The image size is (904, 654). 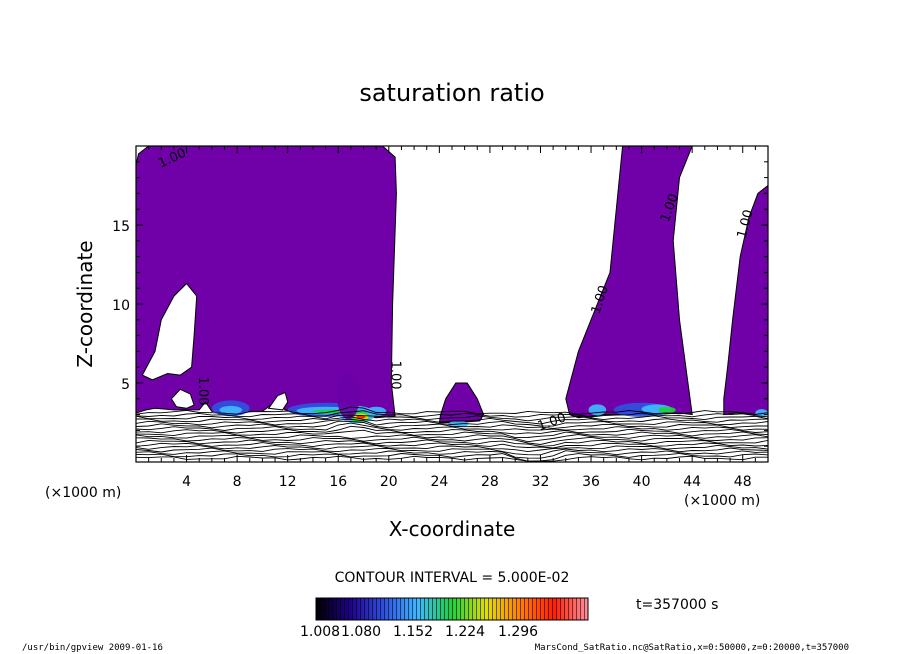 What do you see at coordinates (452, 578) in the screenshot?
I see `contour-interval-text: CONTOUR INTERVAL = 5.000E-02` at bounding box center [452, 578].